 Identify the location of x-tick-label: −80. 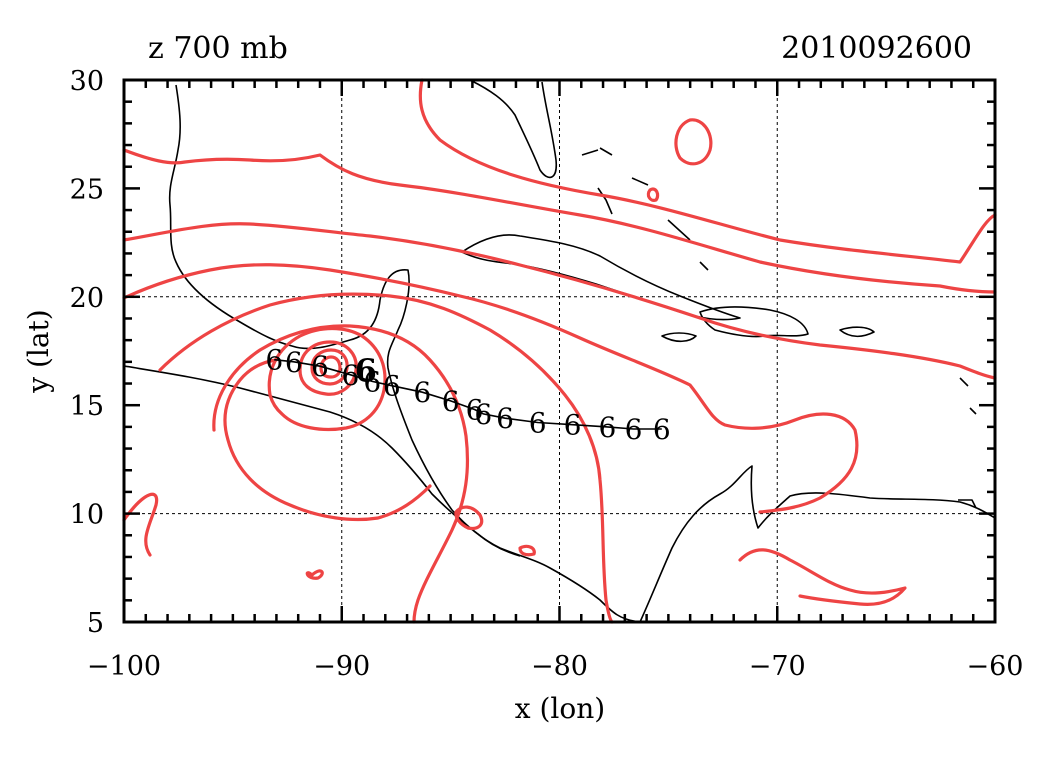
(559, 666).